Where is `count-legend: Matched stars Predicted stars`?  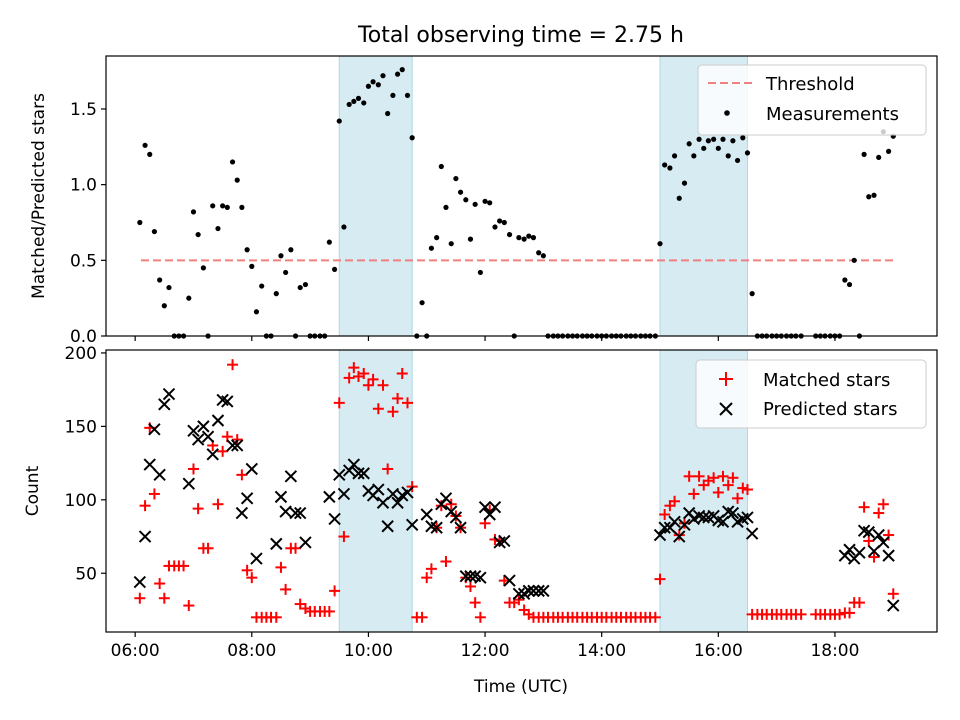
count-legend: Matched stars Predicted stars is located at coordinates (811, 394).